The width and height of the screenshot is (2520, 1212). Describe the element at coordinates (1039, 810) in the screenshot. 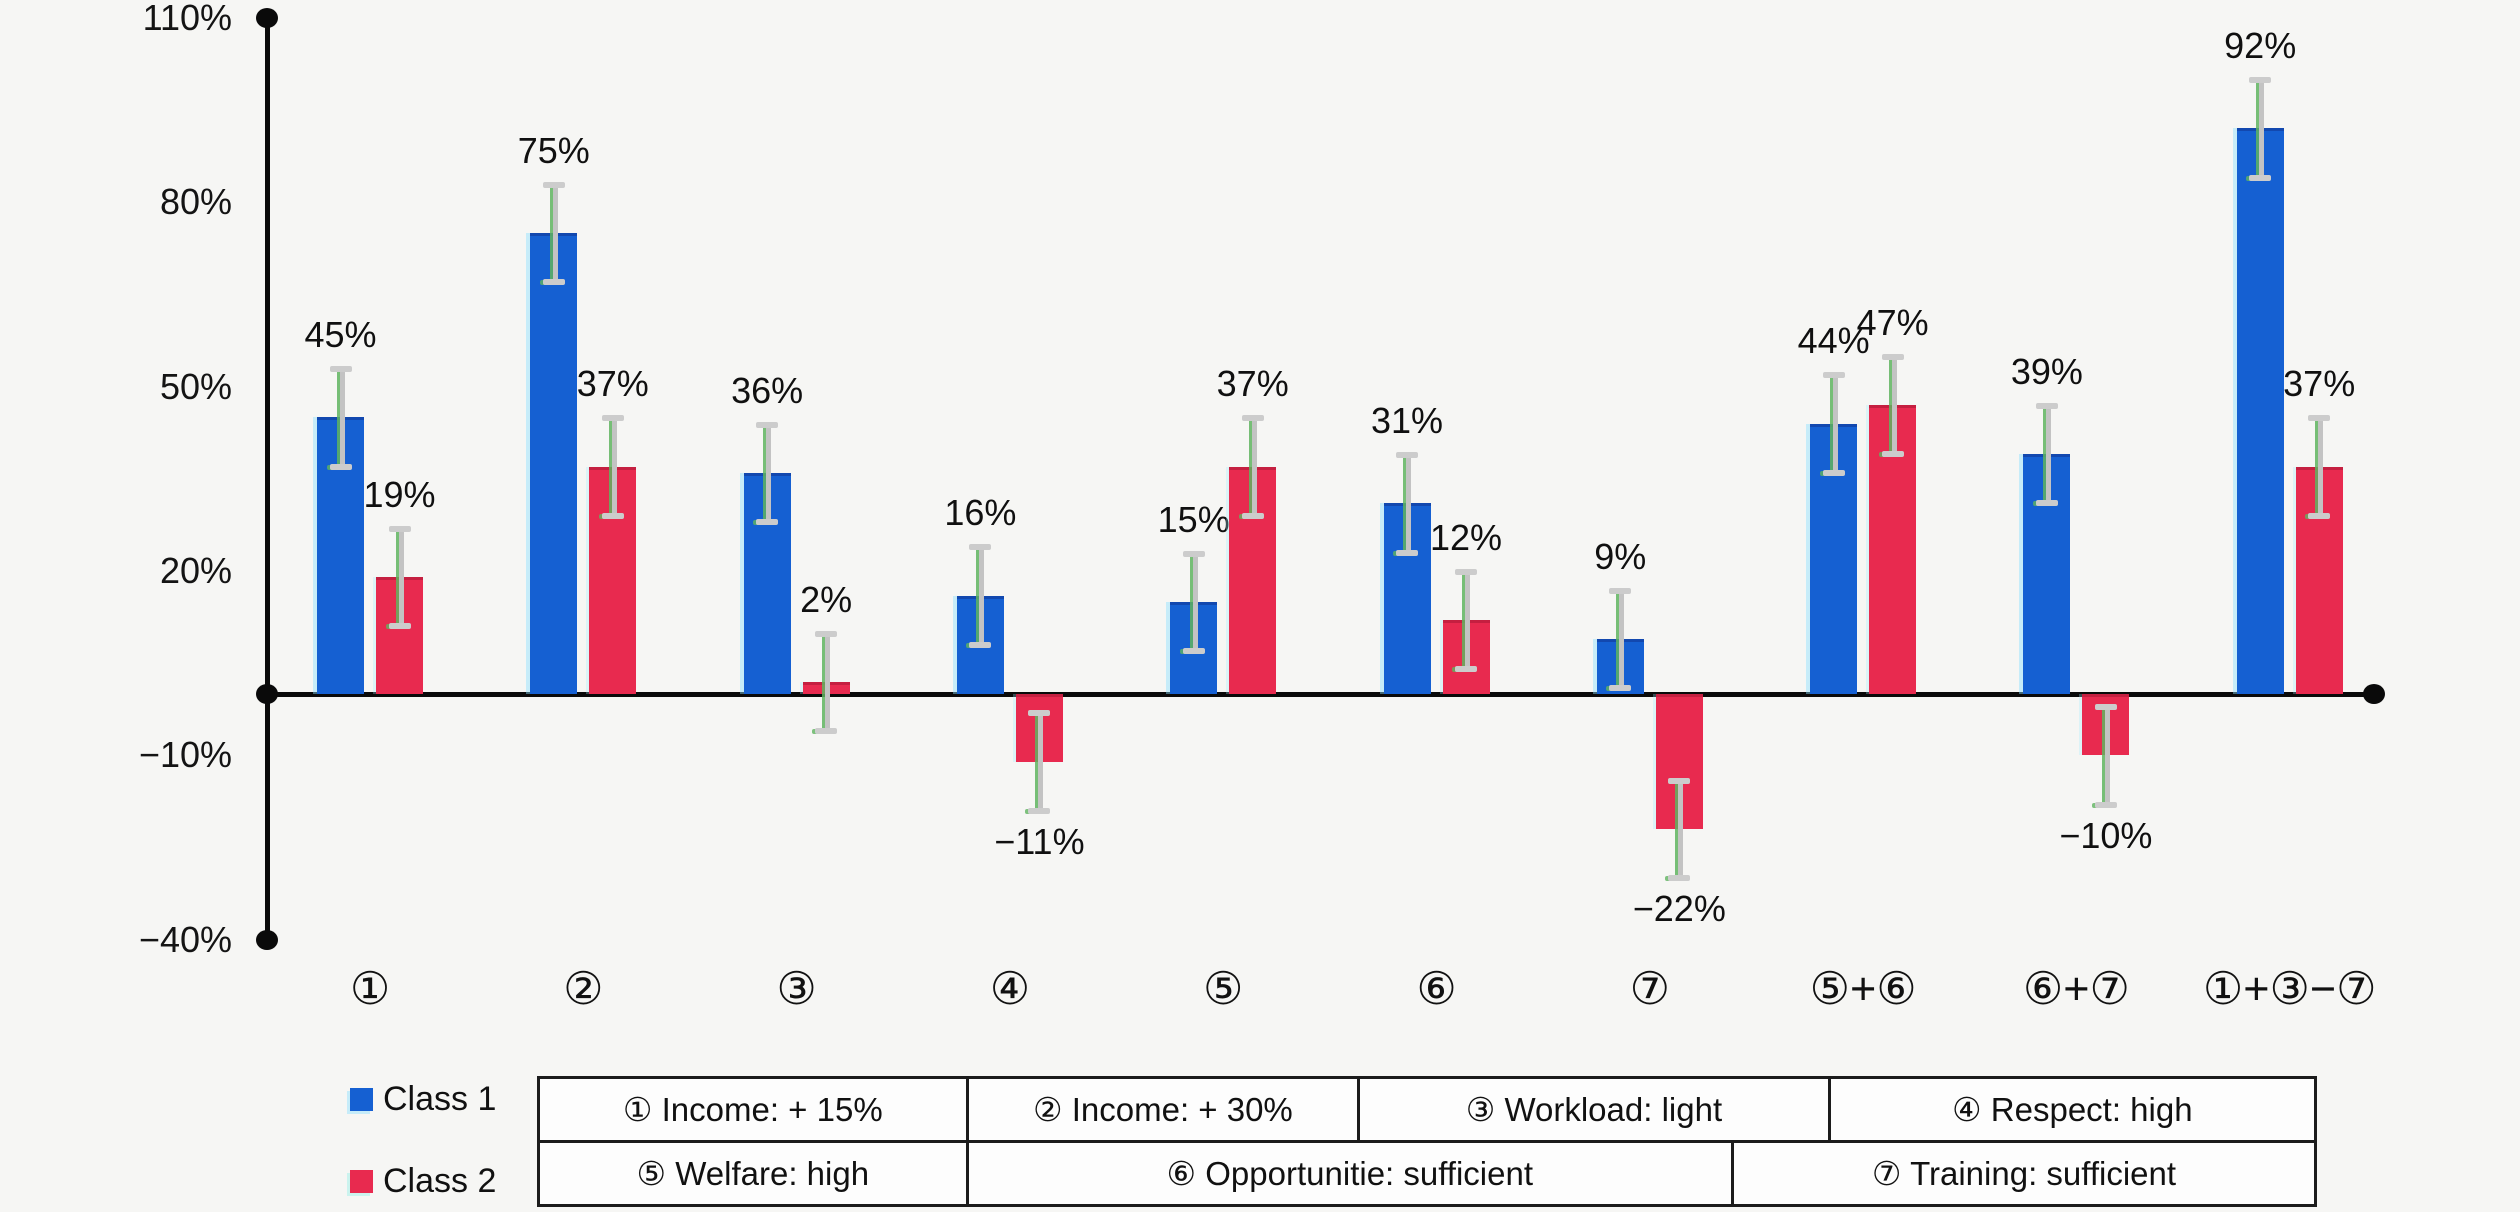

I see `error-cap-bottom-class2-g4` at that location.